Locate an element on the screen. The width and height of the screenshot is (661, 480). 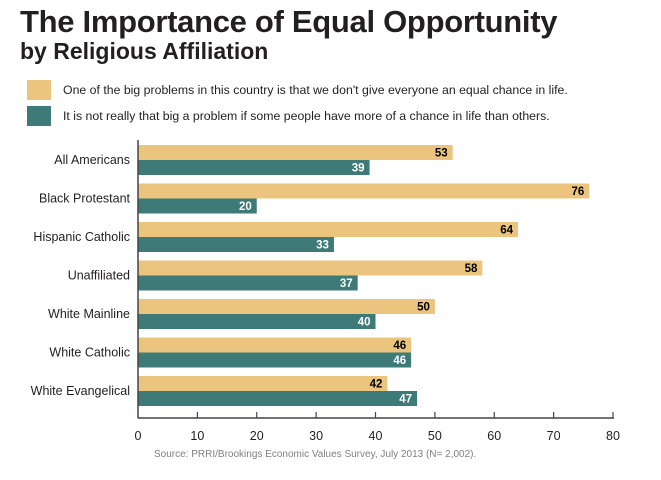
category-label: White Mainline is located at coordinates (89, 314).